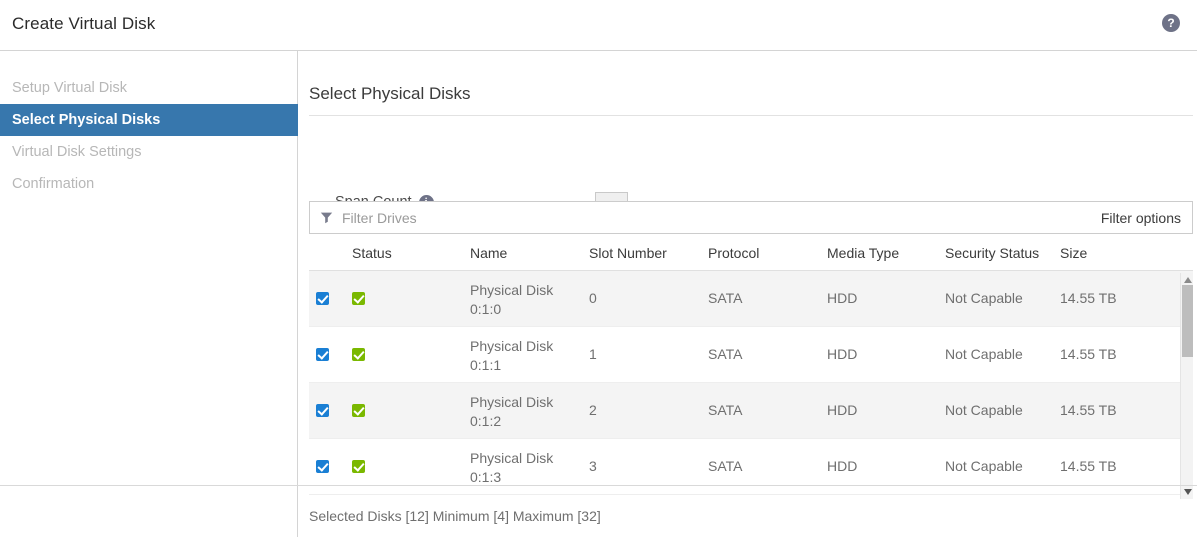 This screenshot has height=537, width=1197. I want to click on column-header-name: Name, so click(489, 253).